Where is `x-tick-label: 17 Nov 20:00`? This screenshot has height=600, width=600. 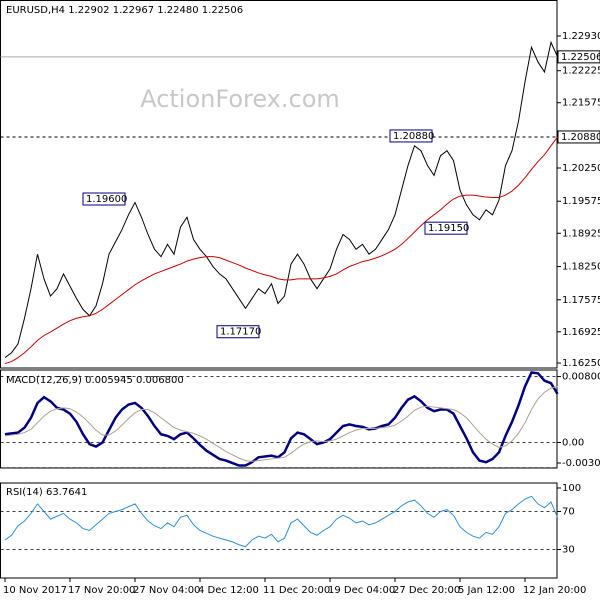 x-tick-label: 17 Nov 20:00 is located at coordinates (101, 590).